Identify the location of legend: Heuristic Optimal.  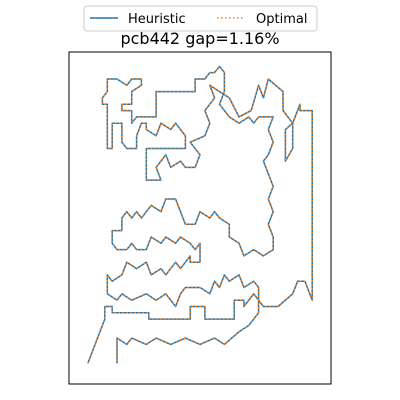
(200, 18).